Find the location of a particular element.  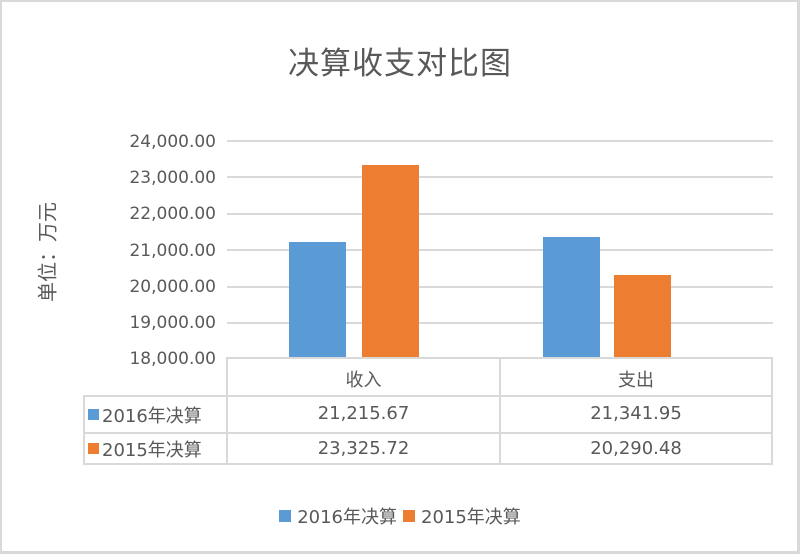

y-tick: 18,000.00 is located at coordinates (172, 359).